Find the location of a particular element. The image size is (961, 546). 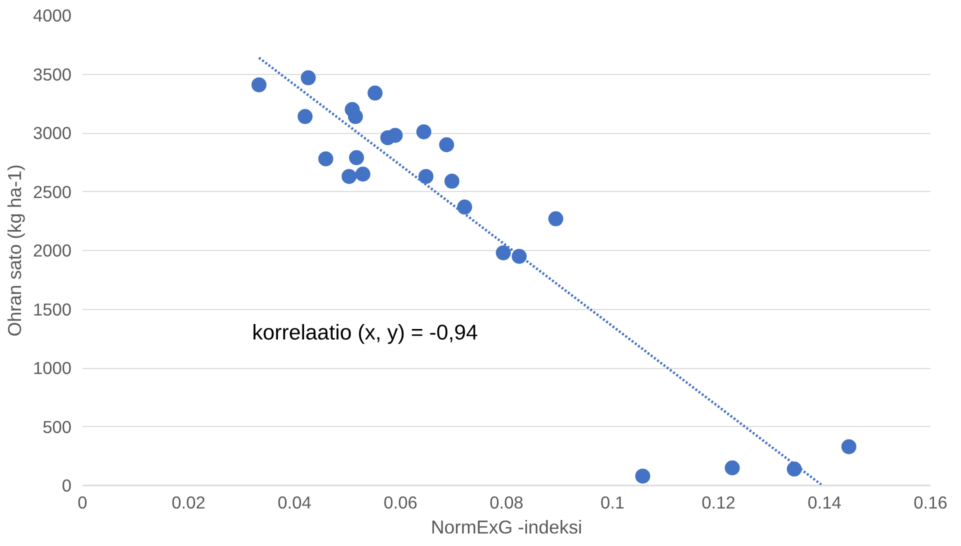

x-tick-label: 0.04 is located at coordinates (295, 502).